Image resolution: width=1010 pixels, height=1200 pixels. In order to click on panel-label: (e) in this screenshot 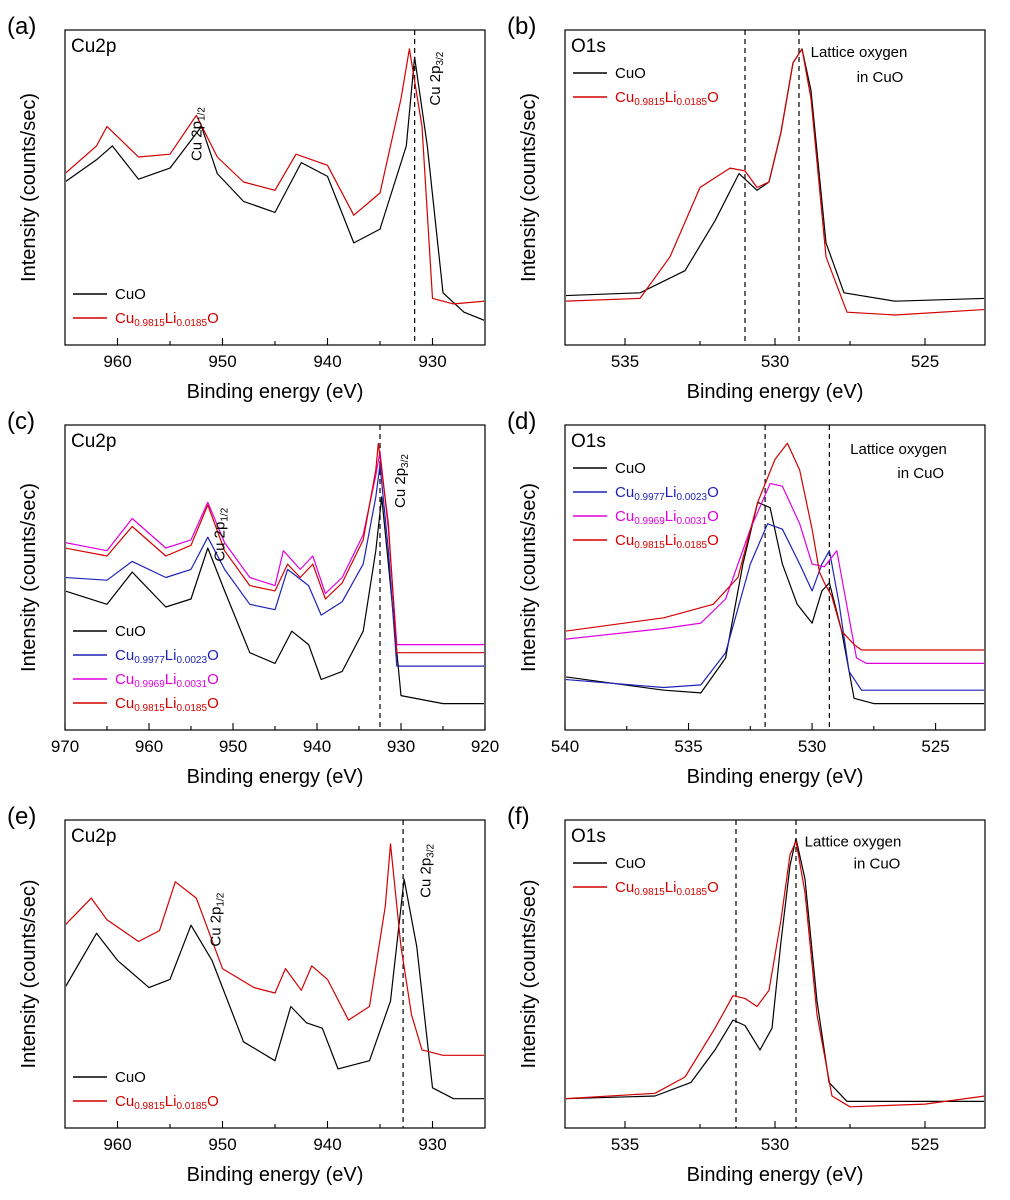, I will do `click(21, 816)`.